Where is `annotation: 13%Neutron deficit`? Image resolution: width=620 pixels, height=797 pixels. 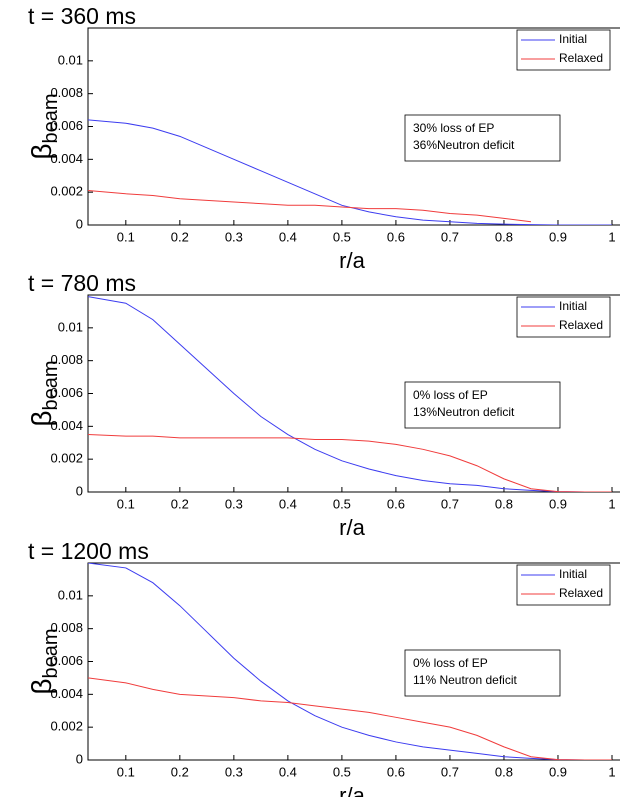
annotation: 13%Neutron deficit is located at coordinates (464, 412).